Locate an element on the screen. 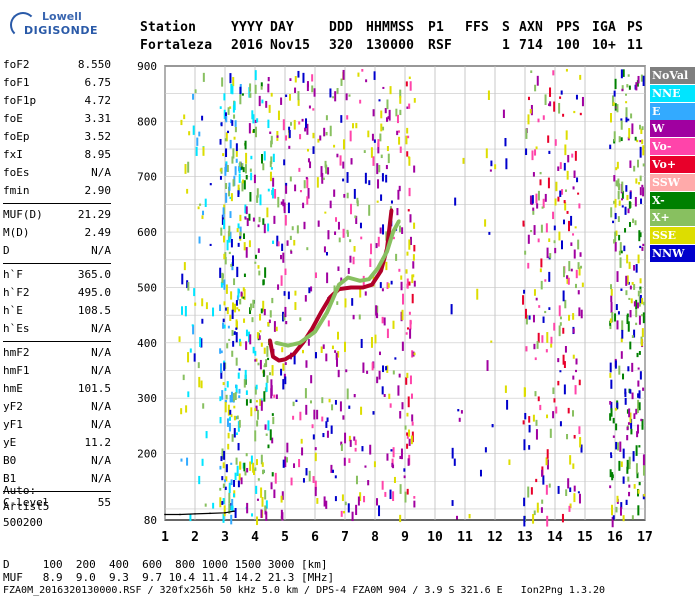 The width and height of the screenshot is (700, 600). param-key: hmF2 is located at coordinates (16, 352).